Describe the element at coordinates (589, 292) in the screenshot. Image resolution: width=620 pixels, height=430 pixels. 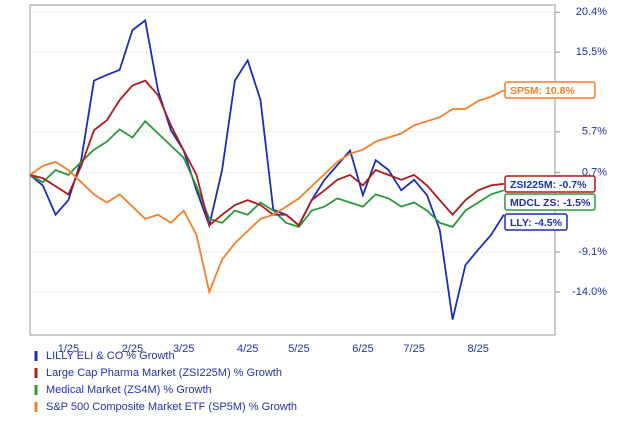
I see `y-tick-label: -14.0%` at that location.